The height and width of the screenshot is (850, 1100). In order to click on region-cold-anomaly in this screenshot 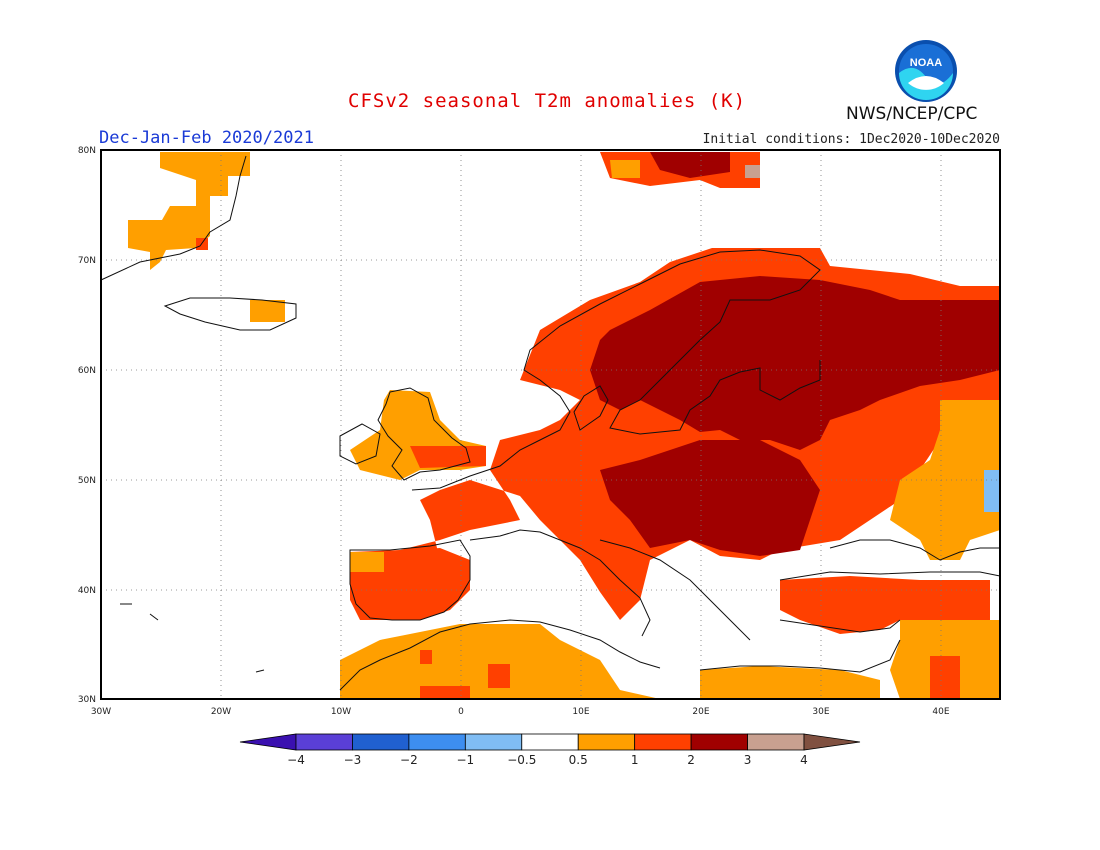, I will do `click(992, 491)`.